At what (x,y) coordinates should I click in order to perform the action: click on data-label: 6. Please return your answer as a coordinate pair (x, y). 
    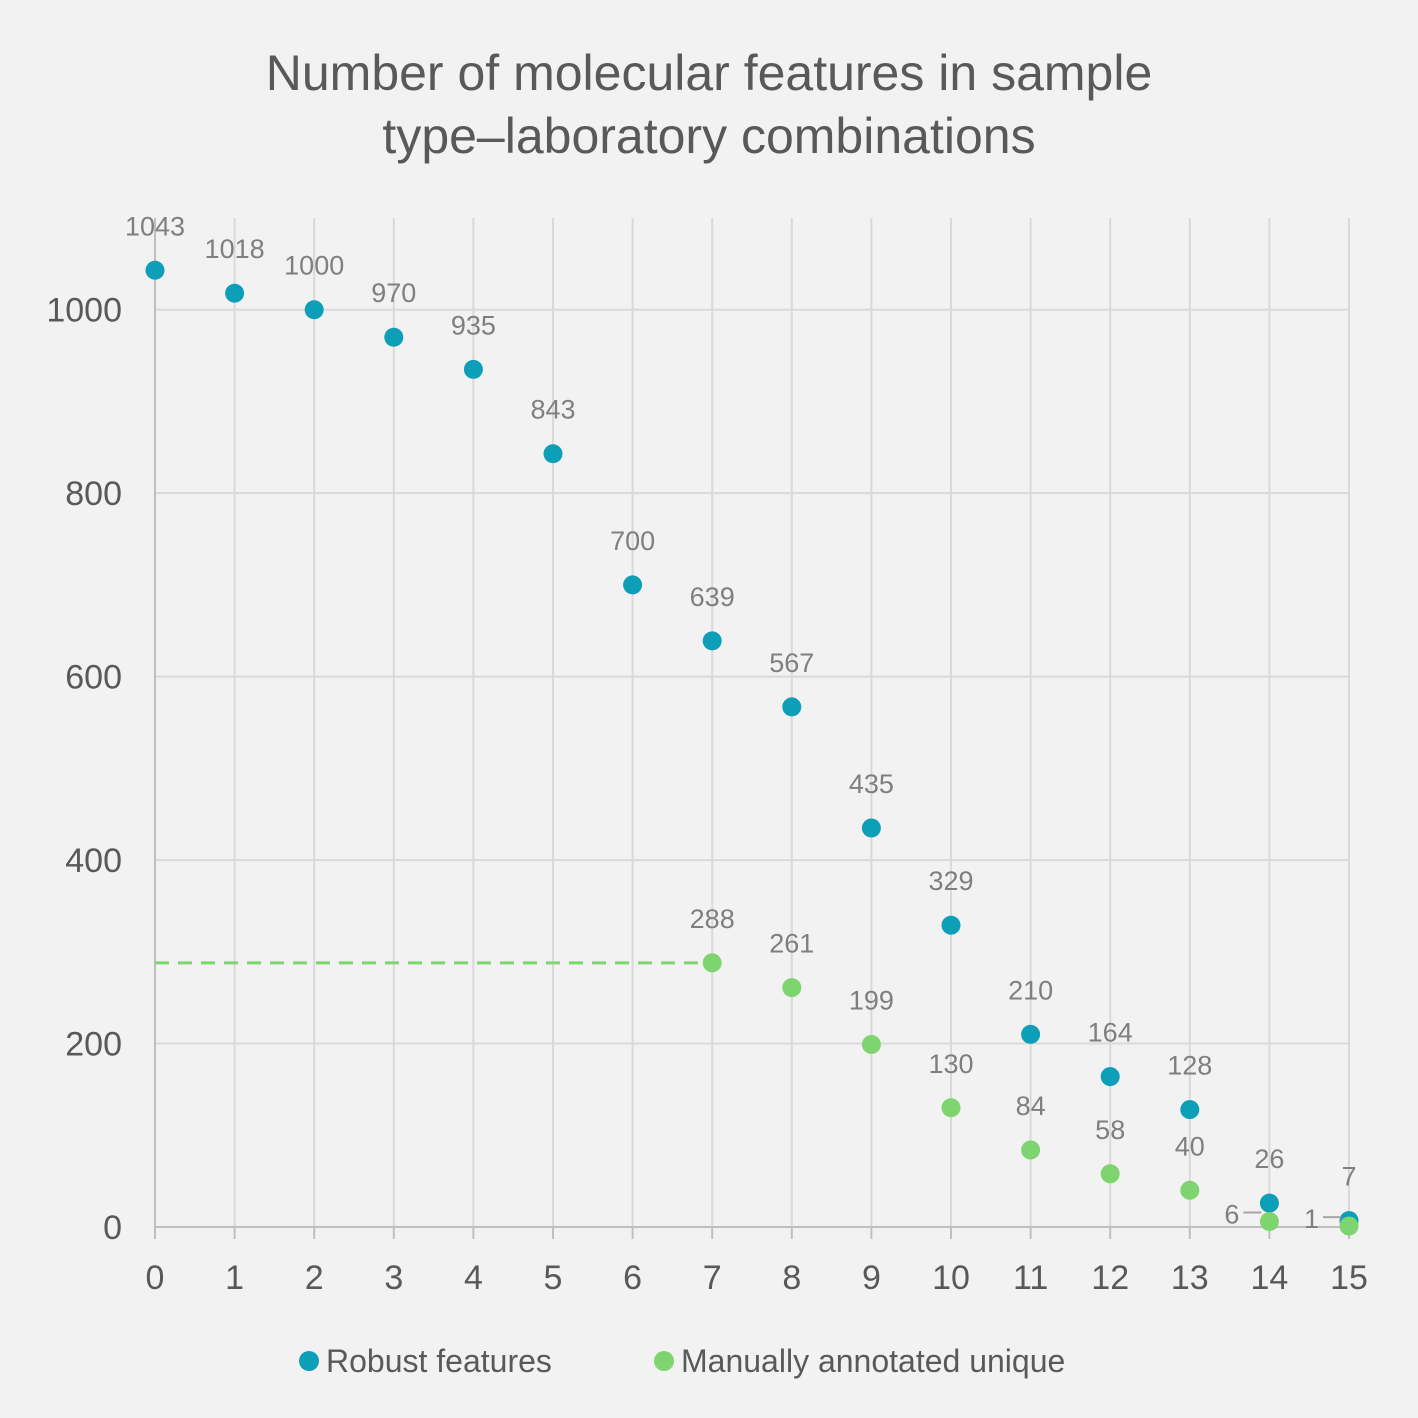
    Looking at the image, I should click on (1231, 1214).